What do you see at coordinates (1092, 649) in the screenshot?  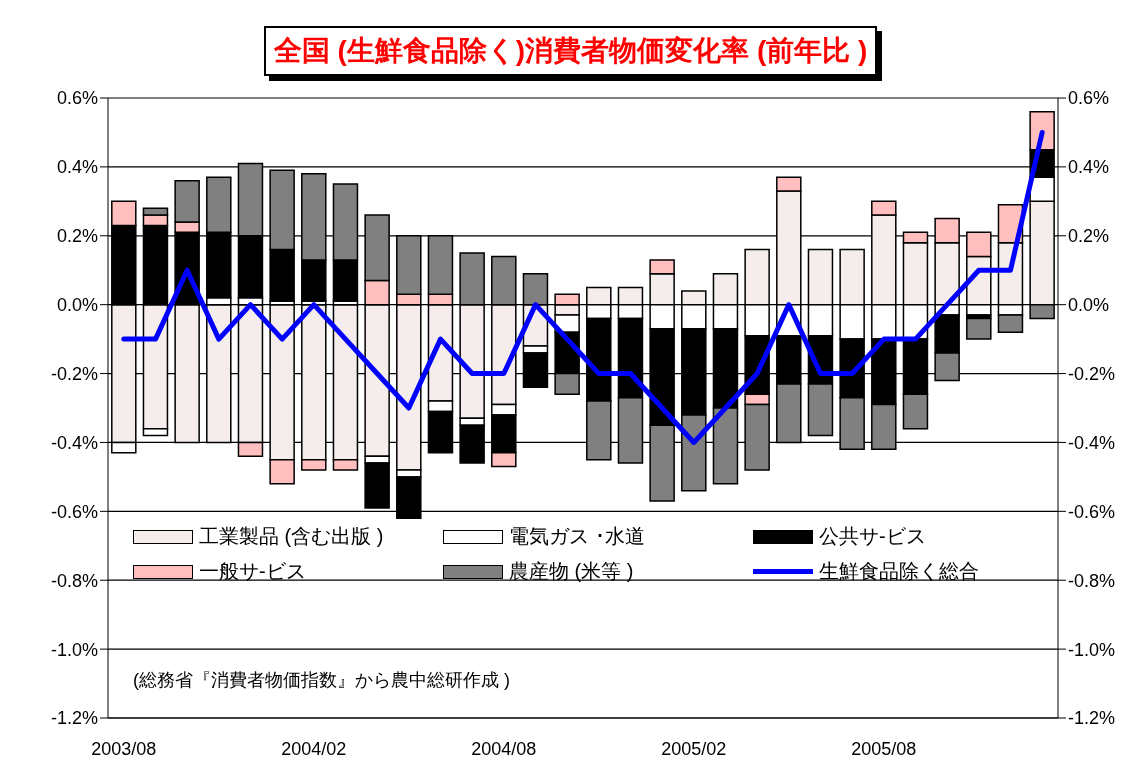 I see `y2-tick-label: -1.0%` at bounding box center [1092, 649].